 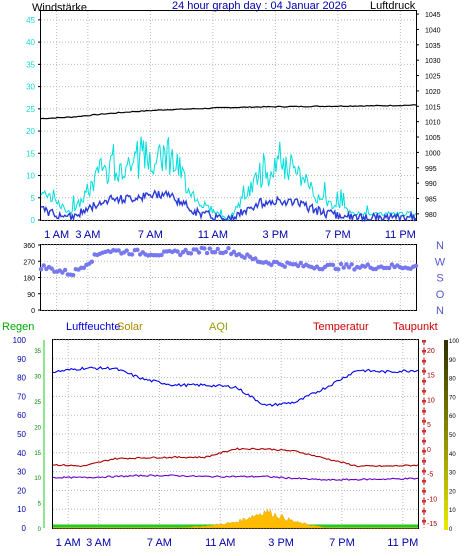 I want to click on wind-direction-marks, so click(x=228, y=261).